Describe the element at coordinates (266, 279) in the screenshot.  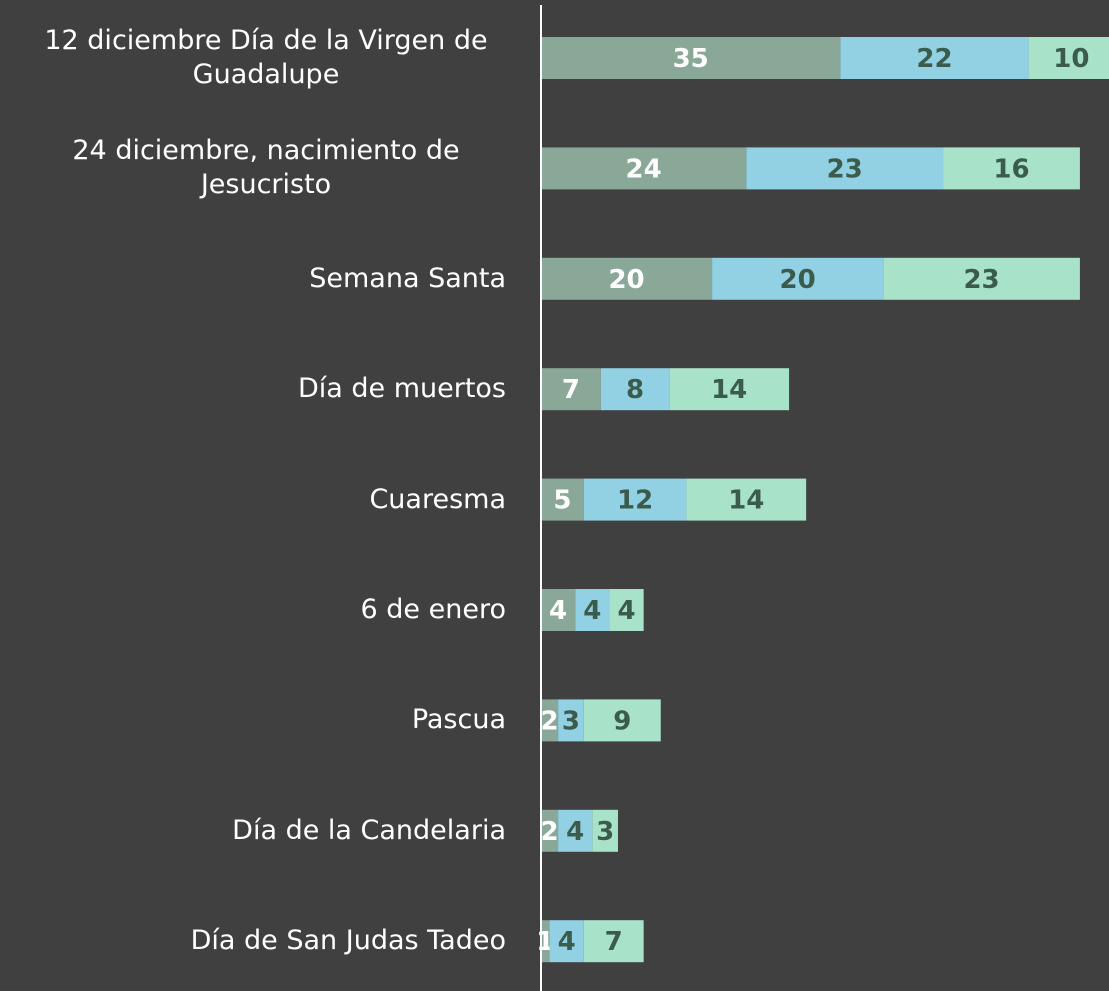
I see `category-label-box: Semana Santa` at that location.